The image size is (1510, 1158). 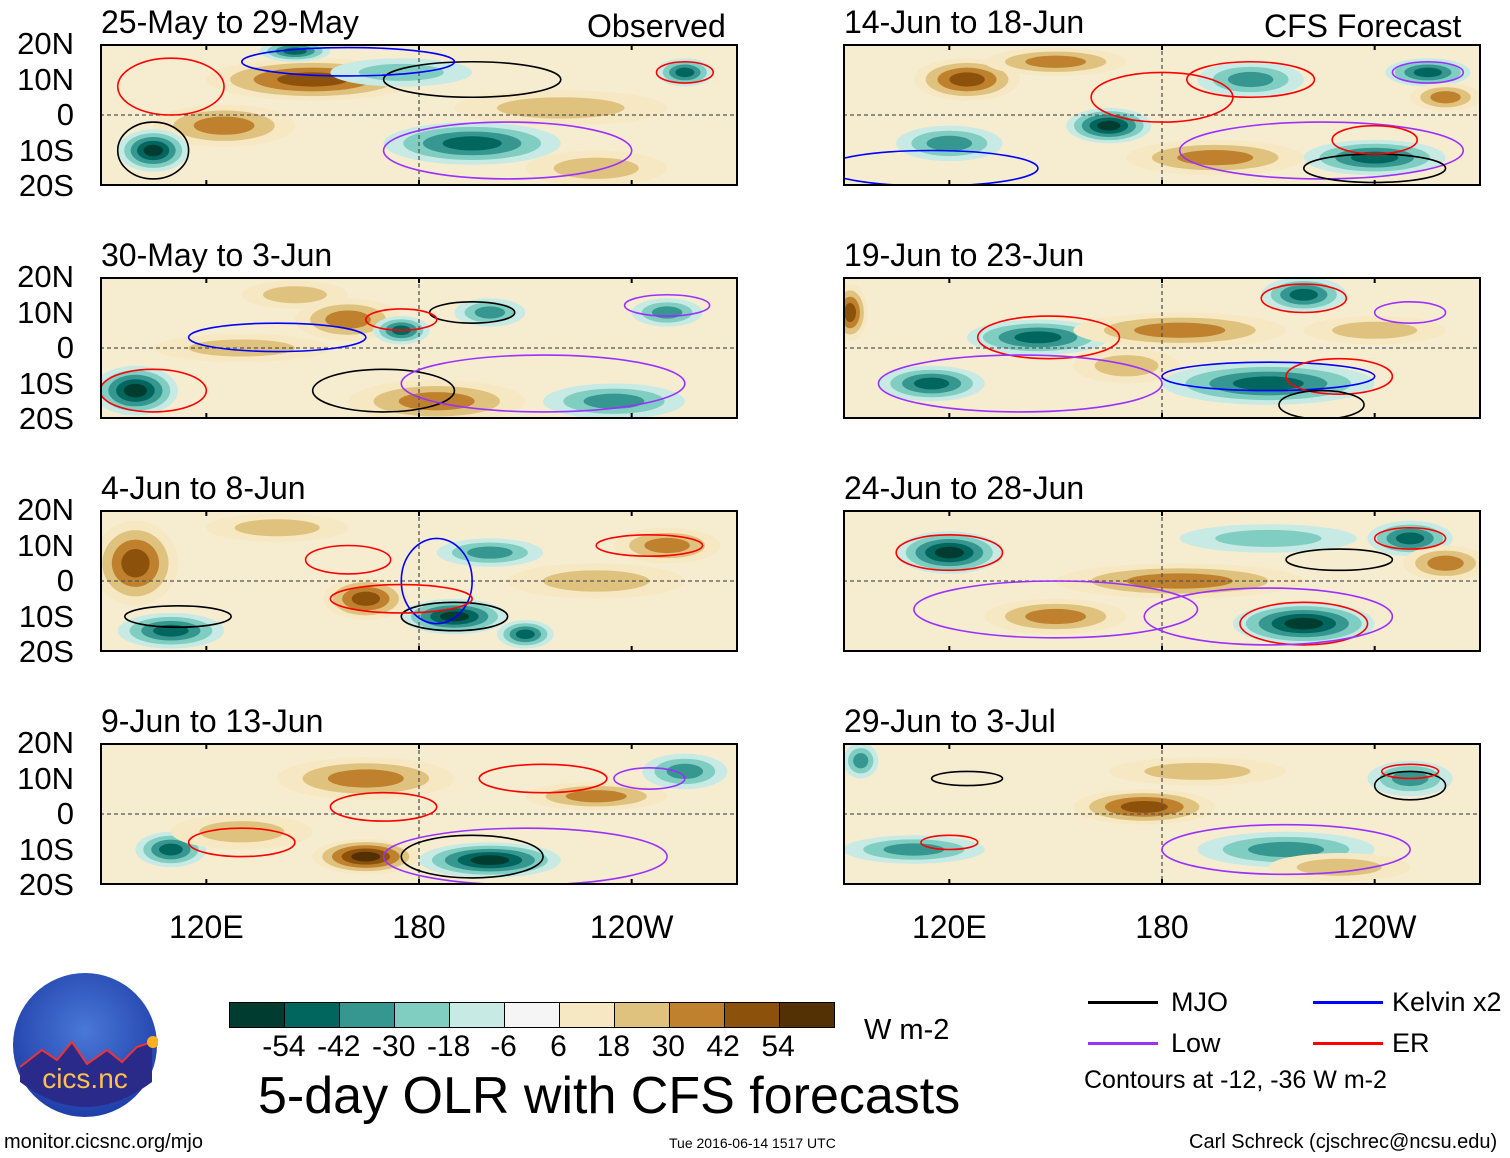 I want to click on colorbar-label: 6, so click(x=558, y=1046).